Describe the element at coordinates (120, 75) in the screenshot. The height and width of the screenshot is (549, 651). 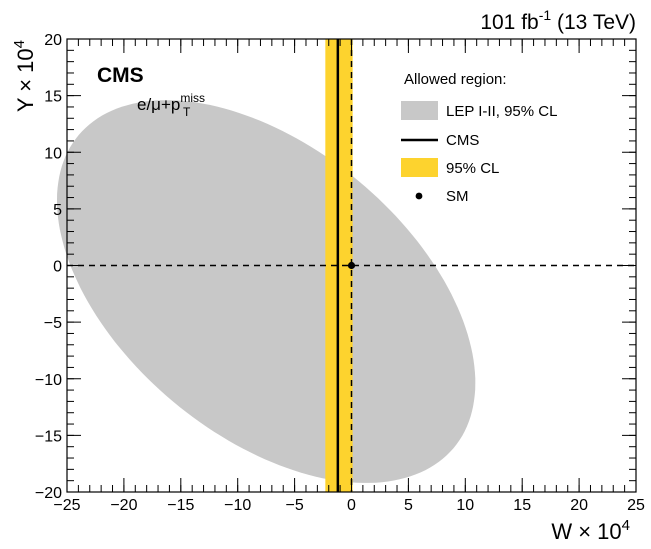
I see `experiment-label: CMS` at that location.